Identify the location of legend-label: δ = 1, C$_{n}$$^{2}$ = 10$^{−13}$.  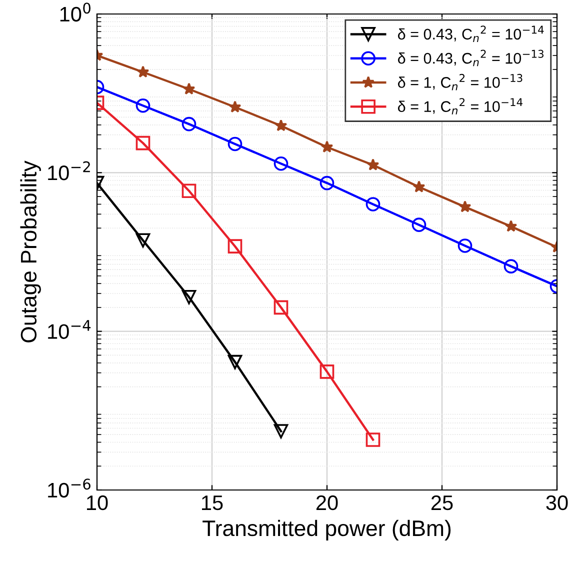
(460, 82).